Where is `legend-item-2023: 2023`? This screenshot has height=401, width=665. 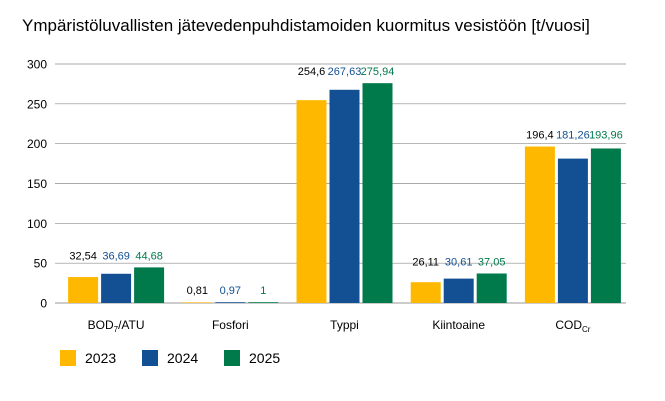
legend-item-2023: 2023 is located at coordinates (101, 358).